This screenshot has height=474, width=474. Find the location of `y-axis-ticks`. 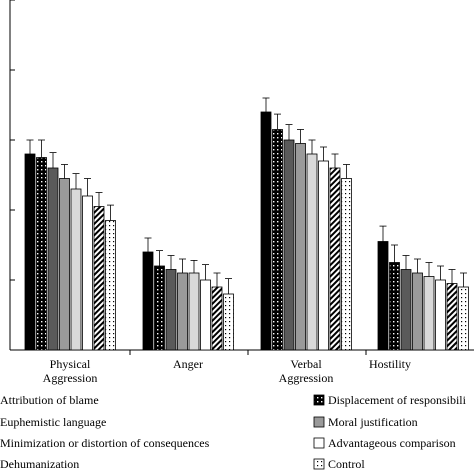

y-axis-ticks is located at coordinates (12, 175).